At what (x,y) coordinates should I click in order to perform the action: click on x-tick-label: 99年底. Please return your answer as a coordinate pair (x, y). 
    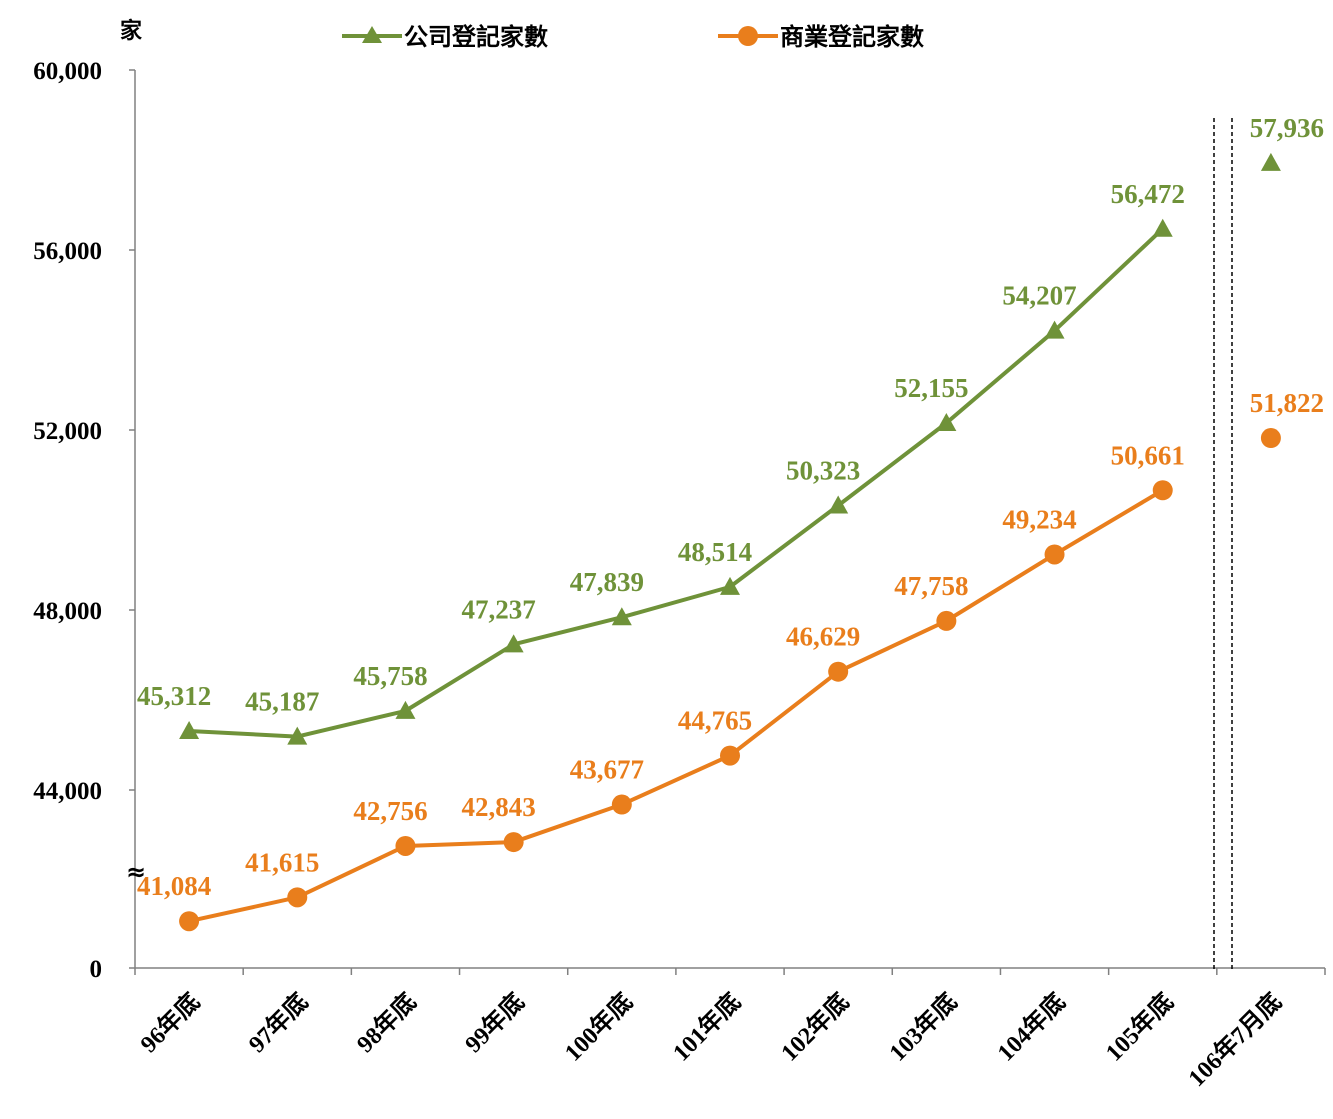
    Looking at the image, I should click on (494, 1022).